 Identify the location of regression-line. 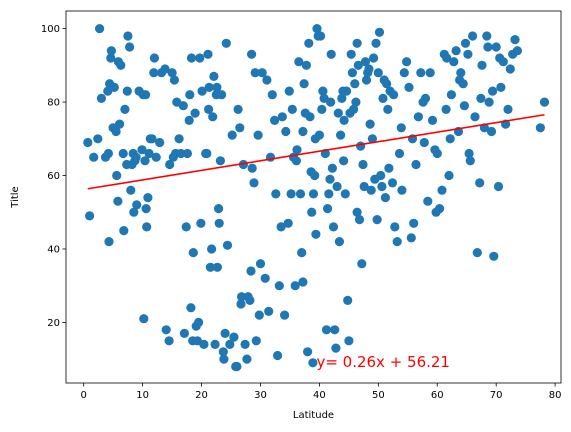
(316, 151).